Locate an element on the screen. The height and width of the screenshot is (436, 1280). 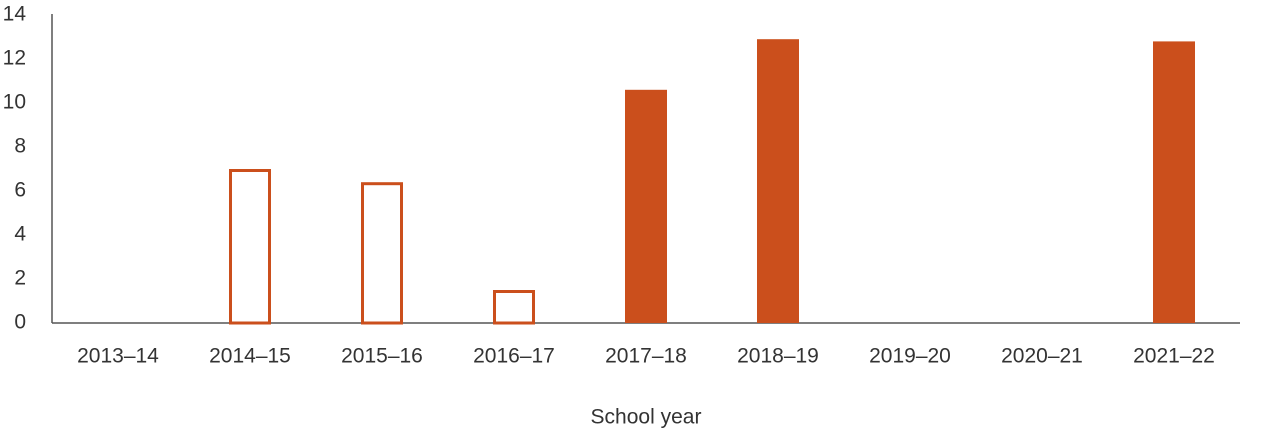
x-tick-label: 2021–22 is located at coordinates (1174, 356).